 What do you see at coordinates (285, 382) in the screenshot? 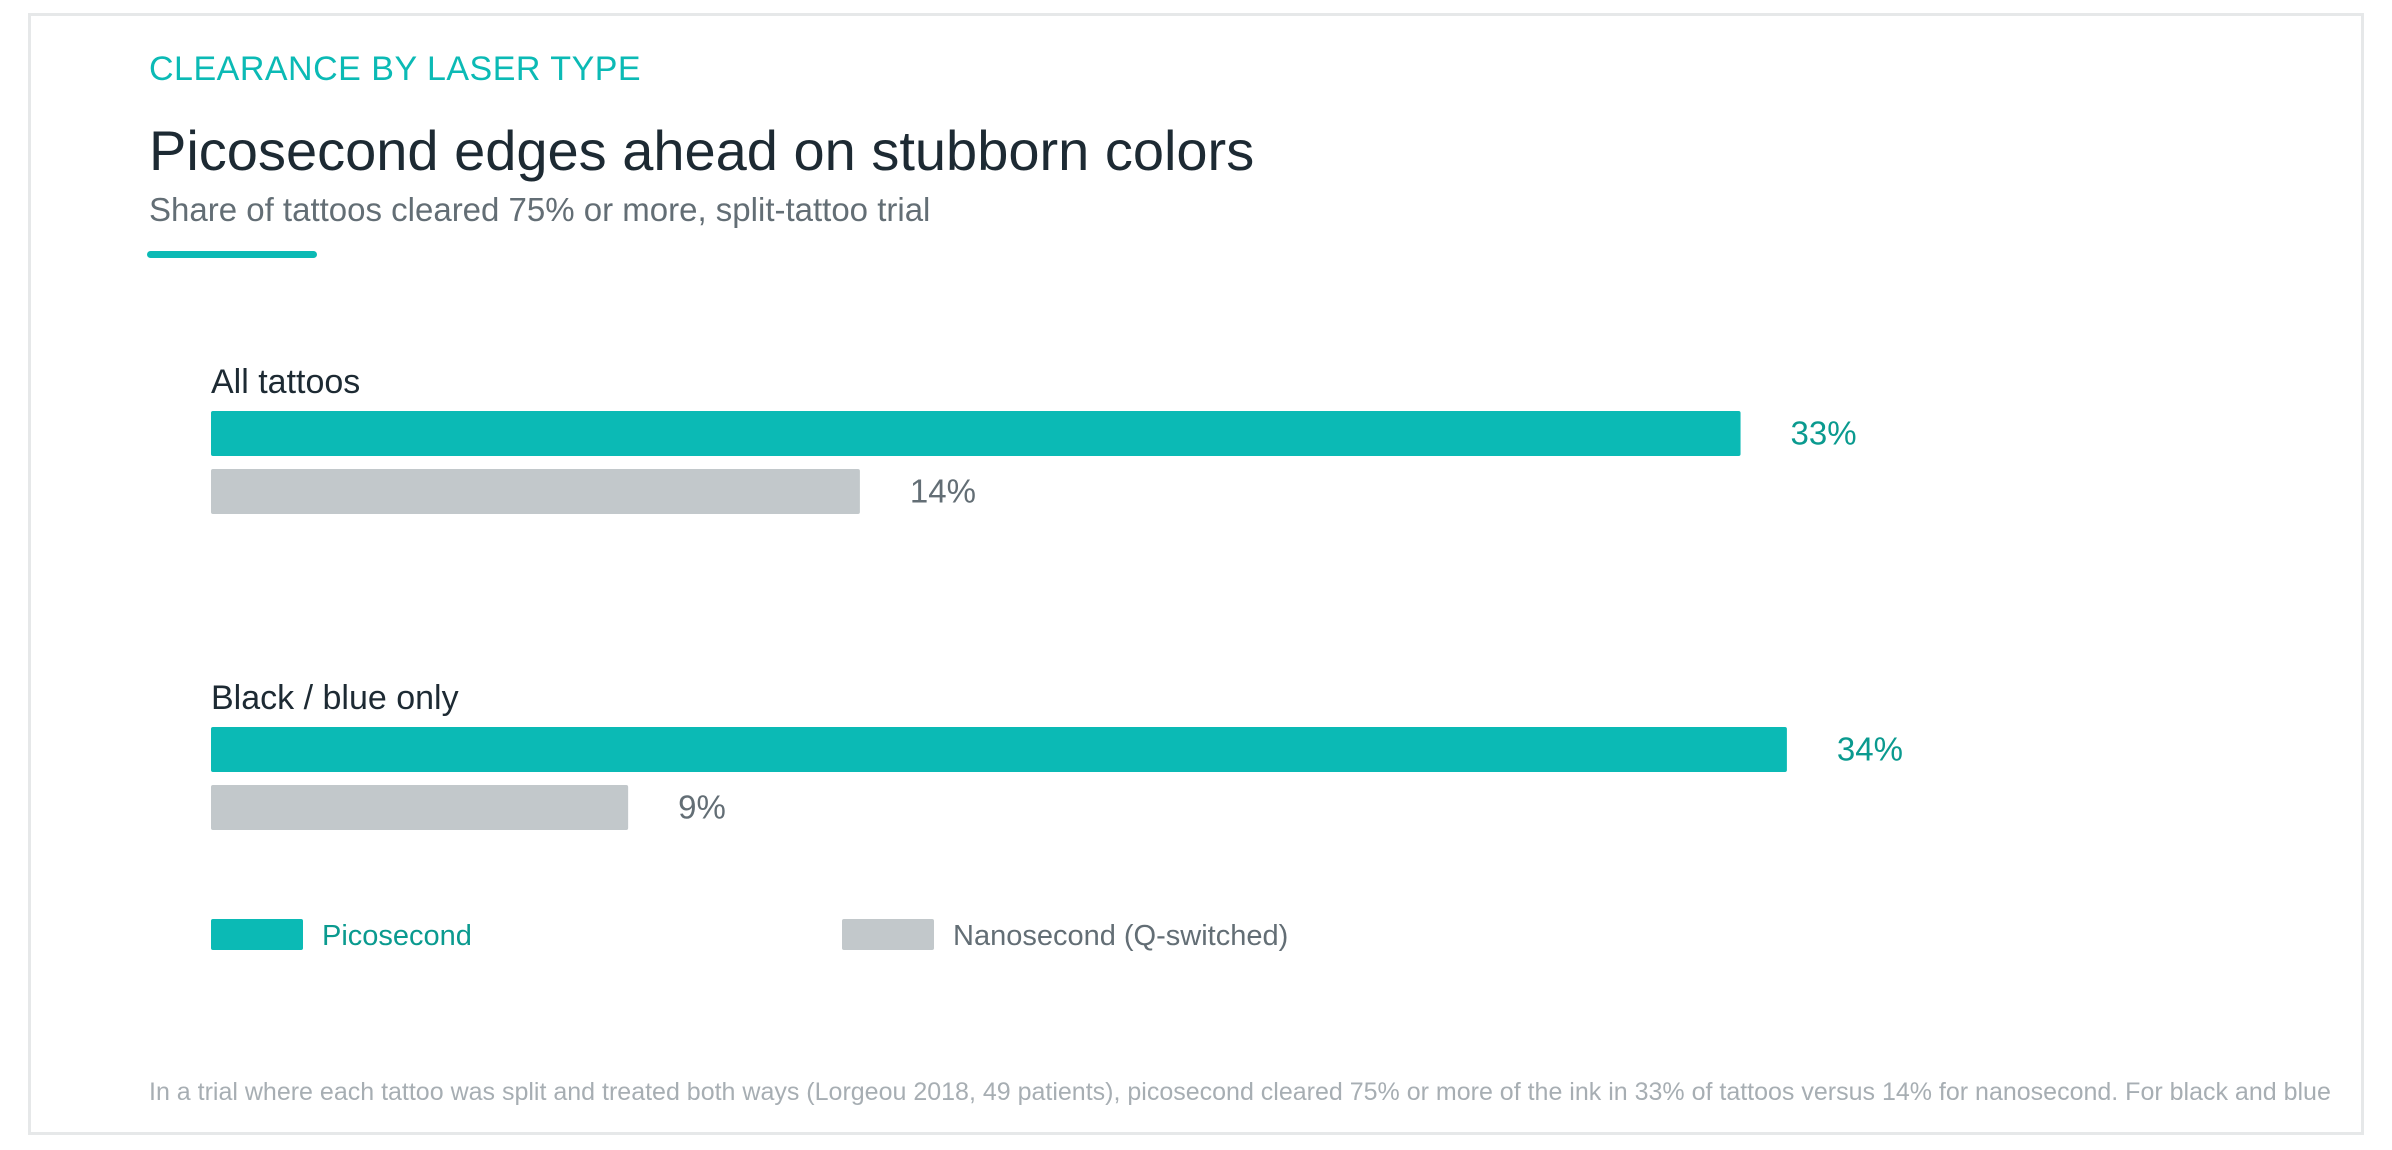
I see `category-label: All tattoos` at bounding box center [285, 382].